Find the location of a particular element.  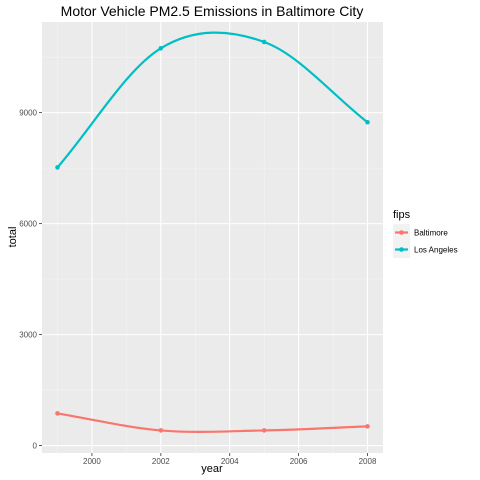

legend: fips Baltimore Los Angeles is located at coordinates (425, 233).